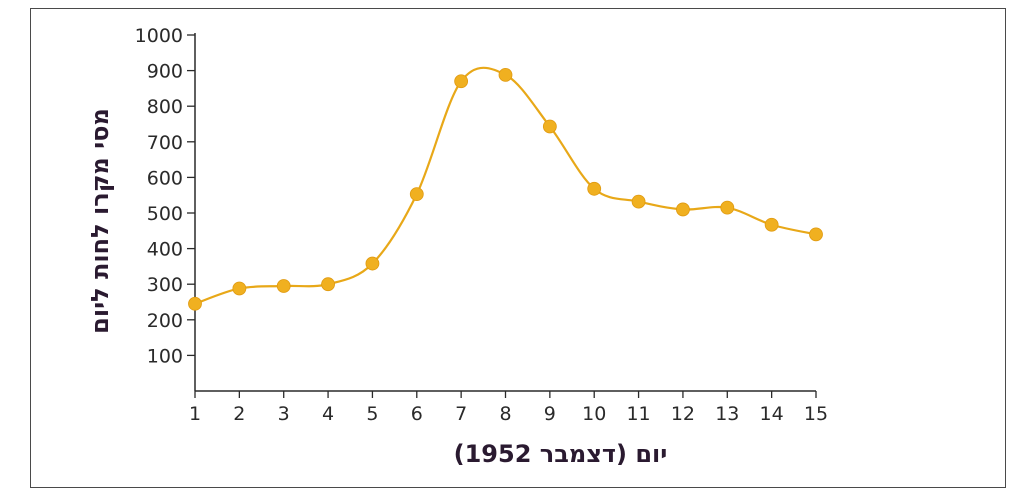  What do you see at coordinates (284, 414) in the screenshot?
I see `x-tick-label: 3` at bounding box center [284, 414].